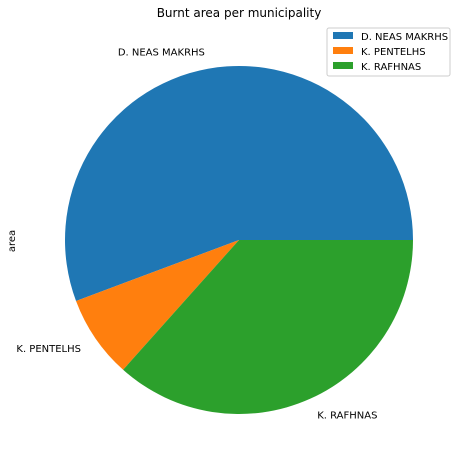  I want to click on legend-swatch-k-rafhnas, so click(343, 65).